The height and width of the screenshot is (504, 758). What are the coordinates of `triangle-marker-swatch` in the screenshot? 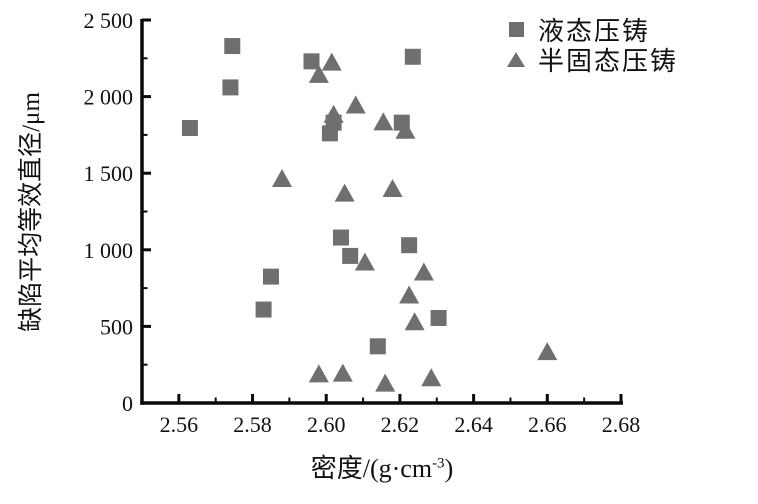 It's located at (516, 59).